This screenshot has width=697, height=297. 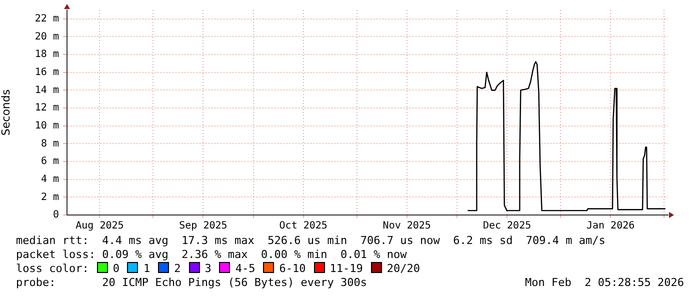 What do you see at coordinates (49, 197) in the screenshot?
I see `y-tick-label: 2 m` at bounding box center [49, 197].